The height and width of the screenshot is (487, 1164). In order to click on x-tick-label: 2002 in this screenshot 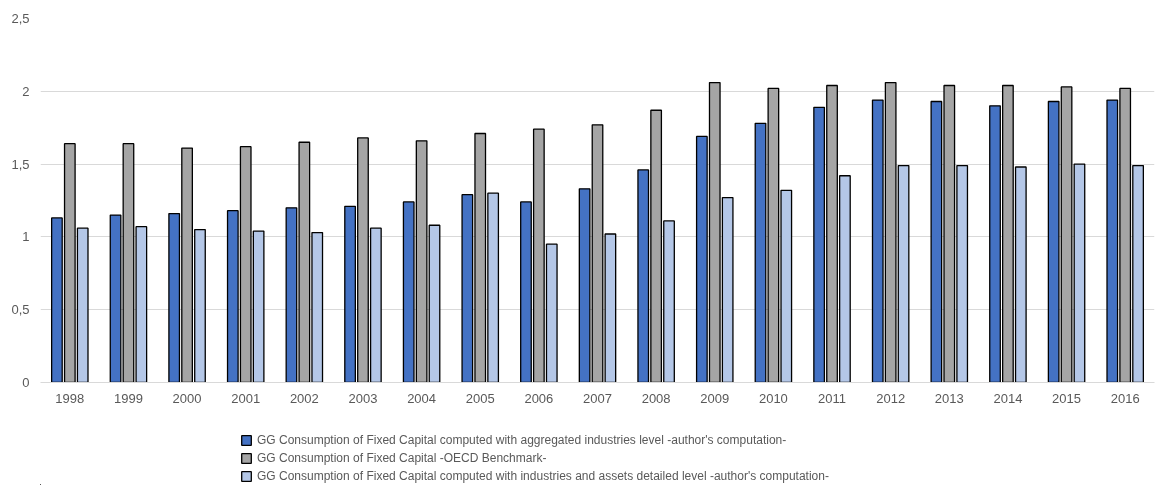, I will do `click(304, 398)`.